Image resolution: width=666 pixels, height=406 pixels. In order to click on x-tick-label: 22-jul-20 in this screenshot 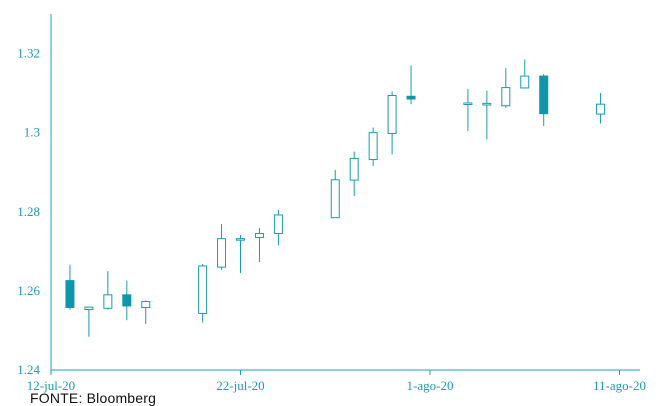, I will do `click(240, 385)`.